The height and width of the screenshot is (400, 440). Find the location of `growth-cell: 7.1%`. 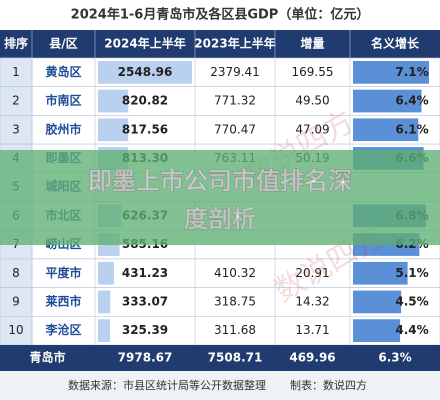

growth-cell: 7.1% is located at coordinates (411, 72).